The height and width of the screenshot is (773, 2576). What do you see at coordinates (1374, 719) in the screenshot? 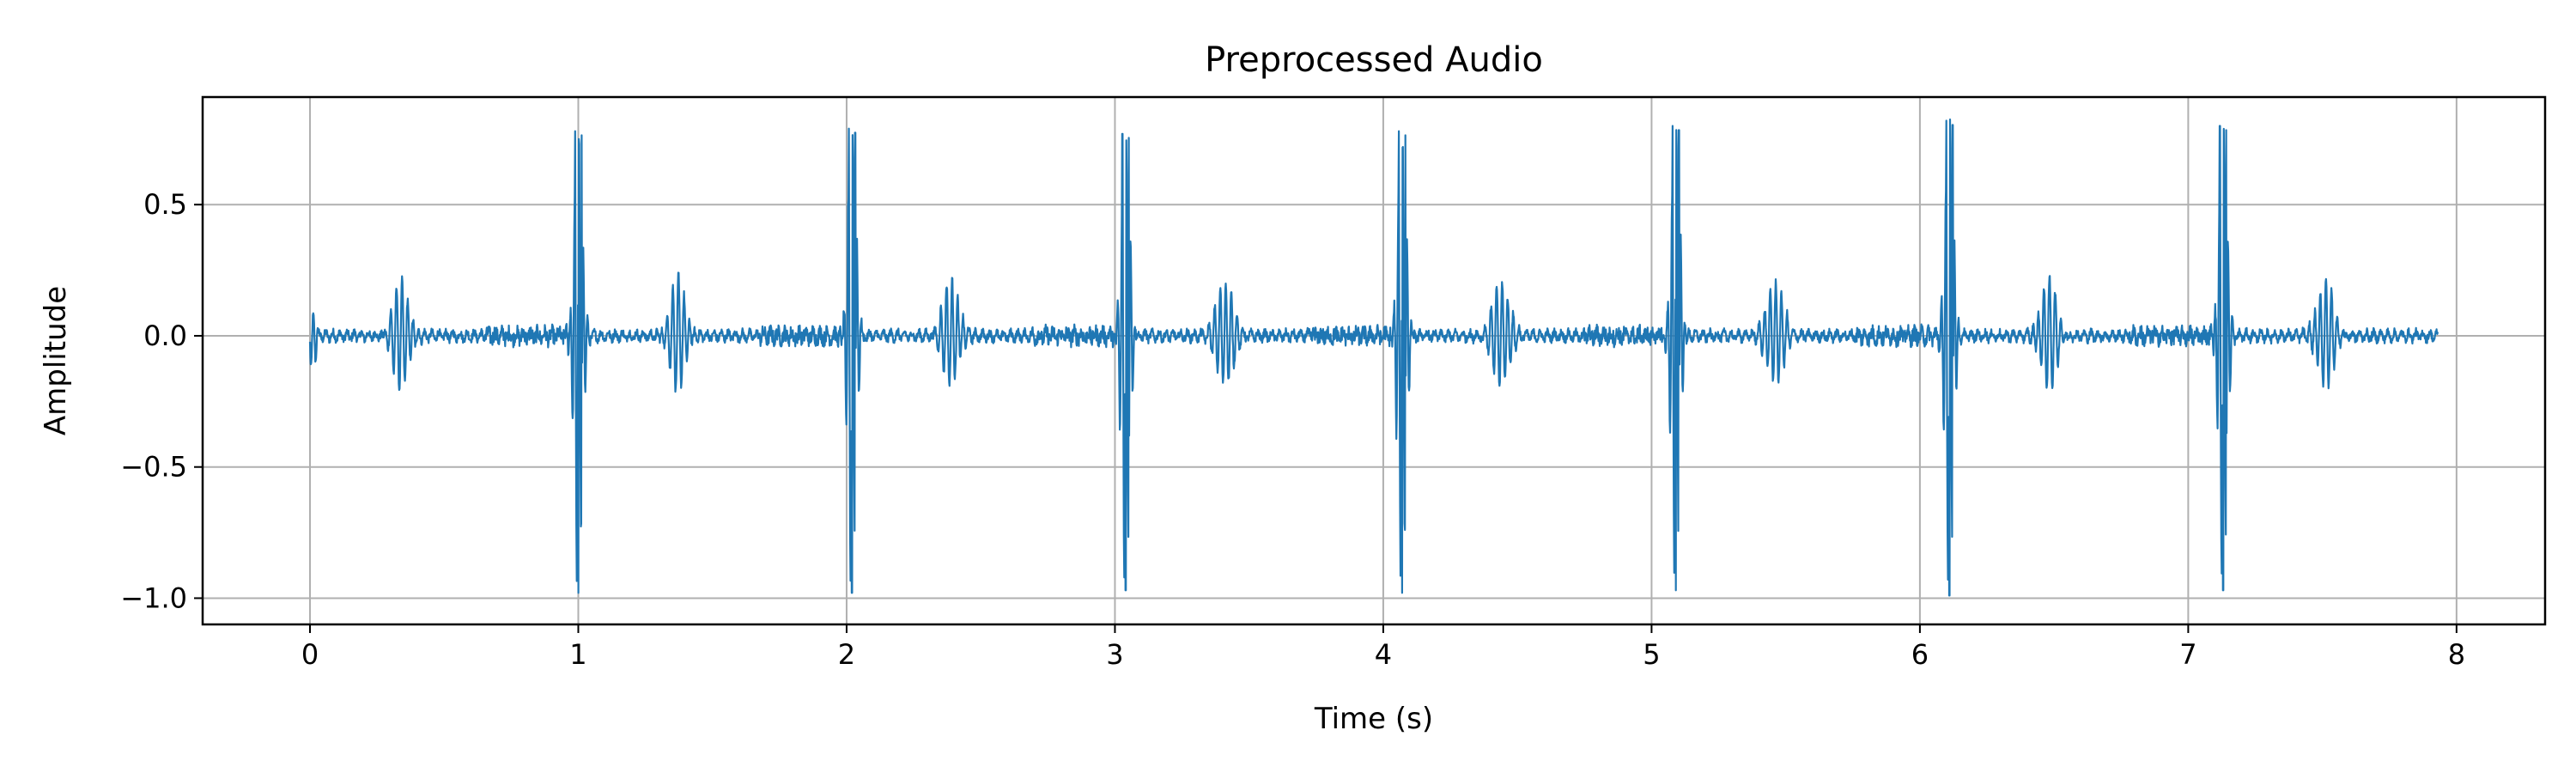
I see `x-axis-label: Time (s)` at bounding box center [1374, 719].